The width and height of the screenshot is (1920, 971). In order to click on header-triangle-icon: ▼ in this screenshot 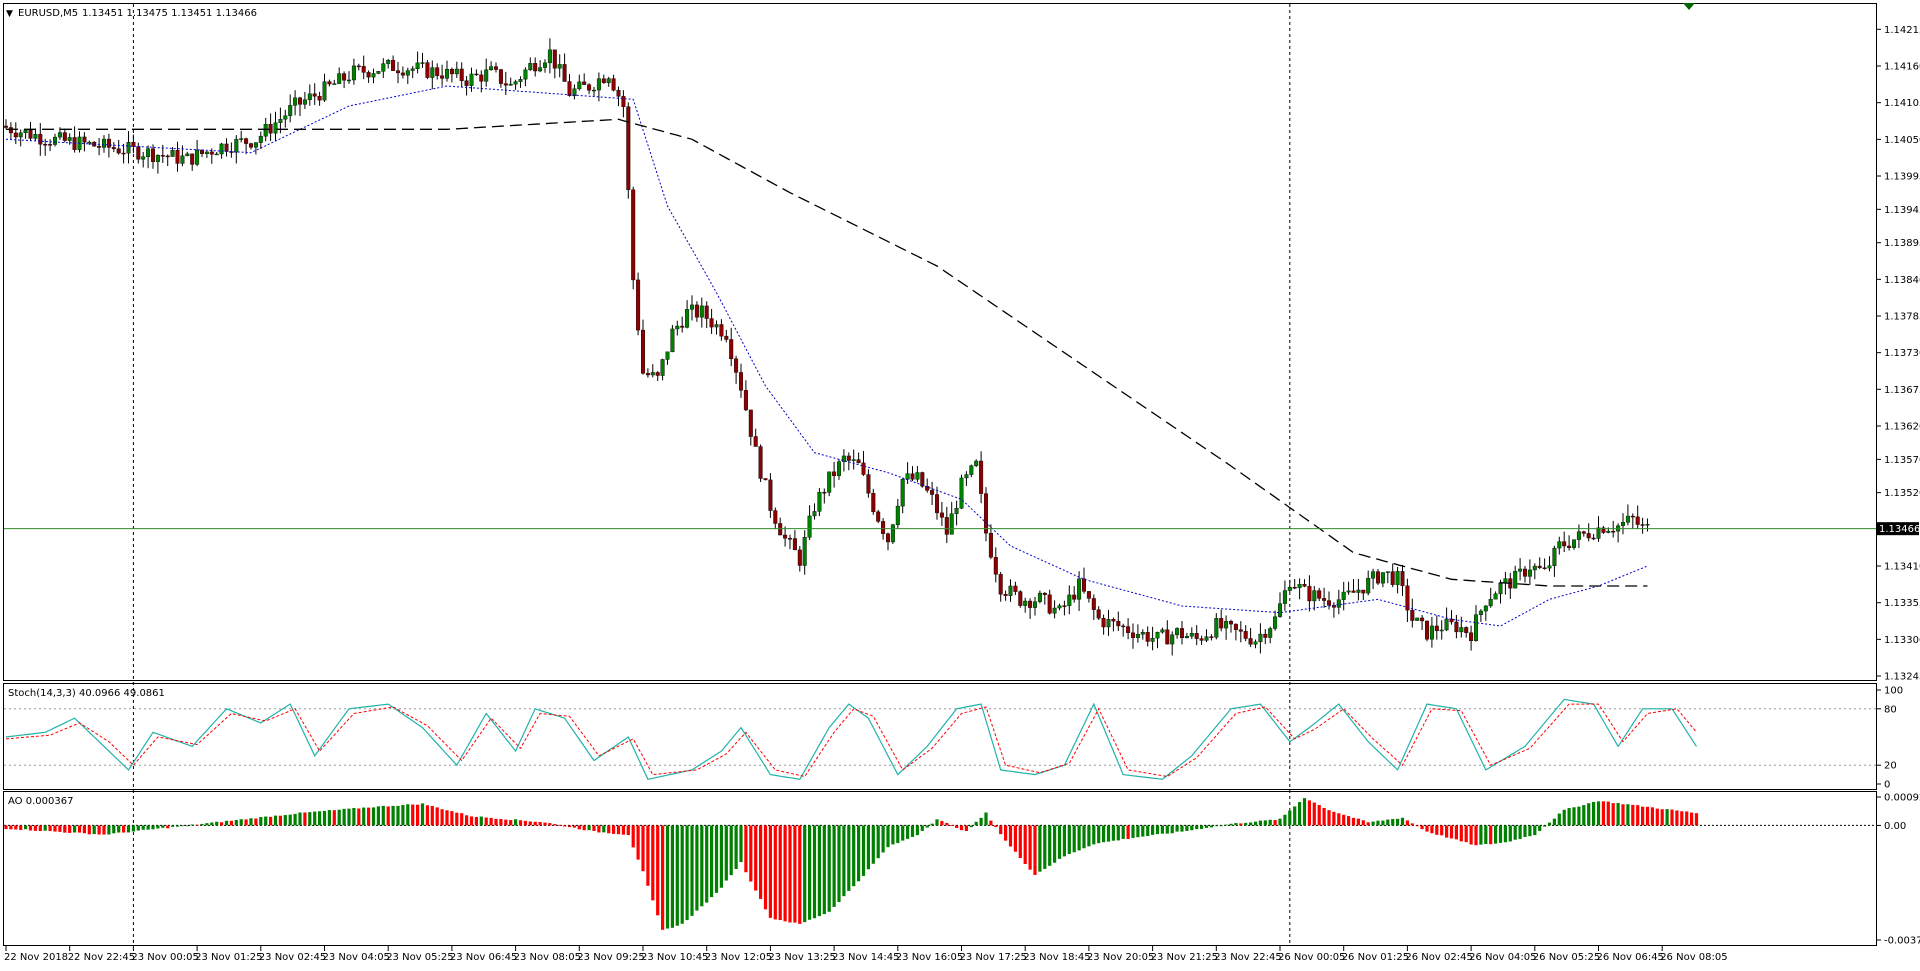, I will do `click(9, 14)`.